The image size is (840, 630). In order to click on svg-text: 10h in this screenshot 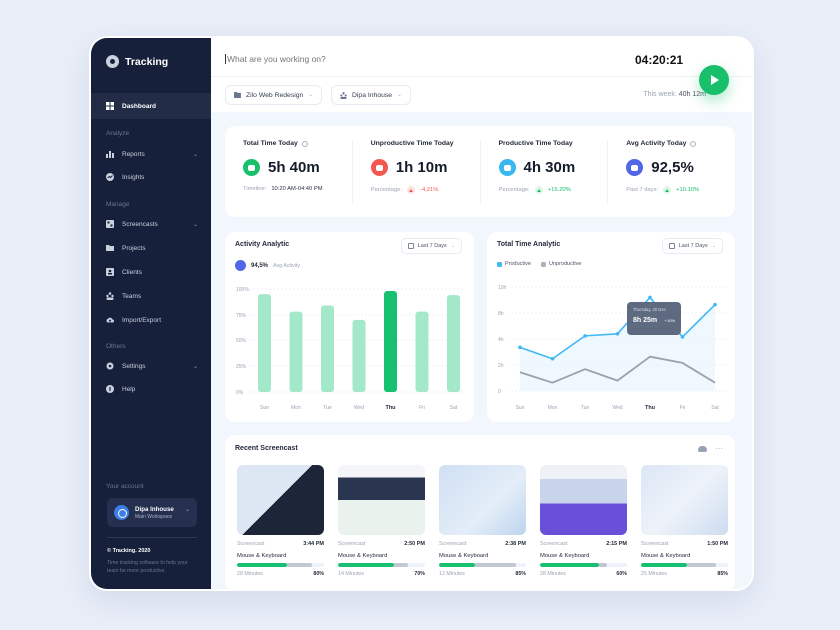, I will do `click(502, 288)`.